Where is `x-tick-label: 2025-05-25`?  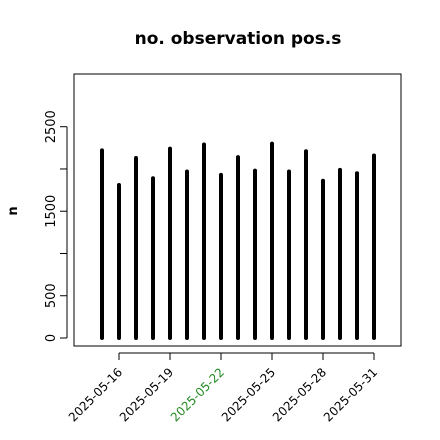
x-tick-label: 2025-05-25 is located at coordinates (248, 394).